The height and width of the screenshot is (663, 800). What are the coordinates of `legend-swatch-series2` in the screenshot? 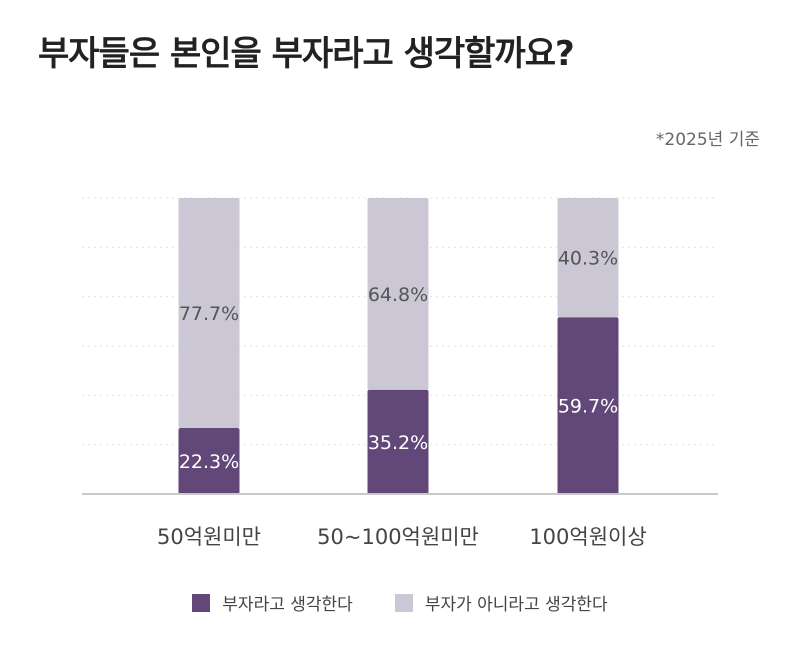 It's located at (403, 602).